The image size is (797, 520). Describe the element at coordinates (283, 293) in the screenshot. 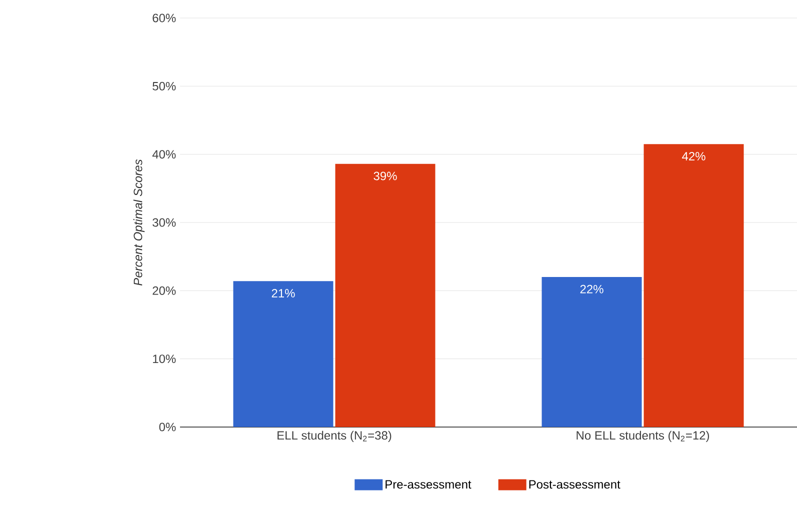

I see `data-label: 21%` at that location.